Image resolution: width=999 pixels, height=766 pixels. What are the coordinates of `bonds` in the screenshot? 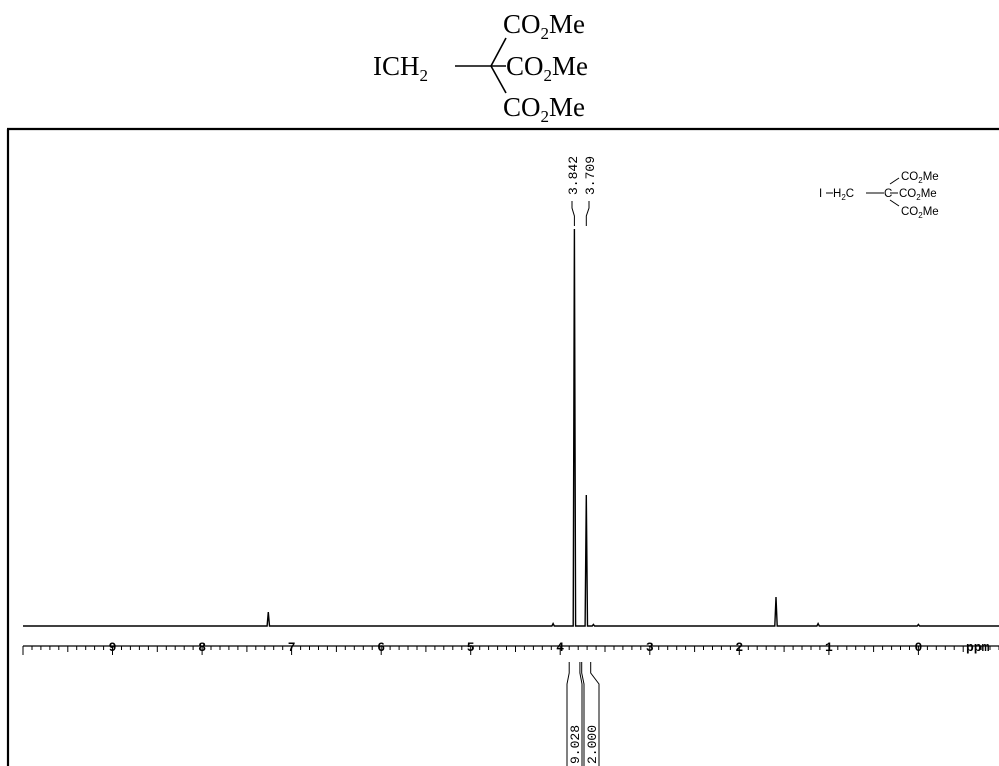 It's located at (481, 65).